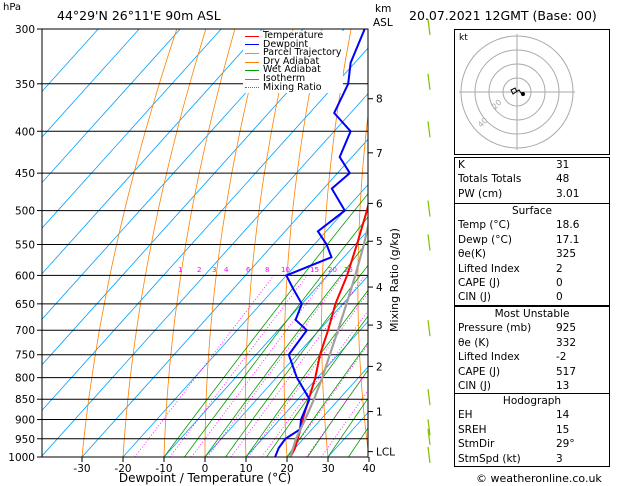  I want to click on stat-row: CAPE (J) 517, so click(532, 372).